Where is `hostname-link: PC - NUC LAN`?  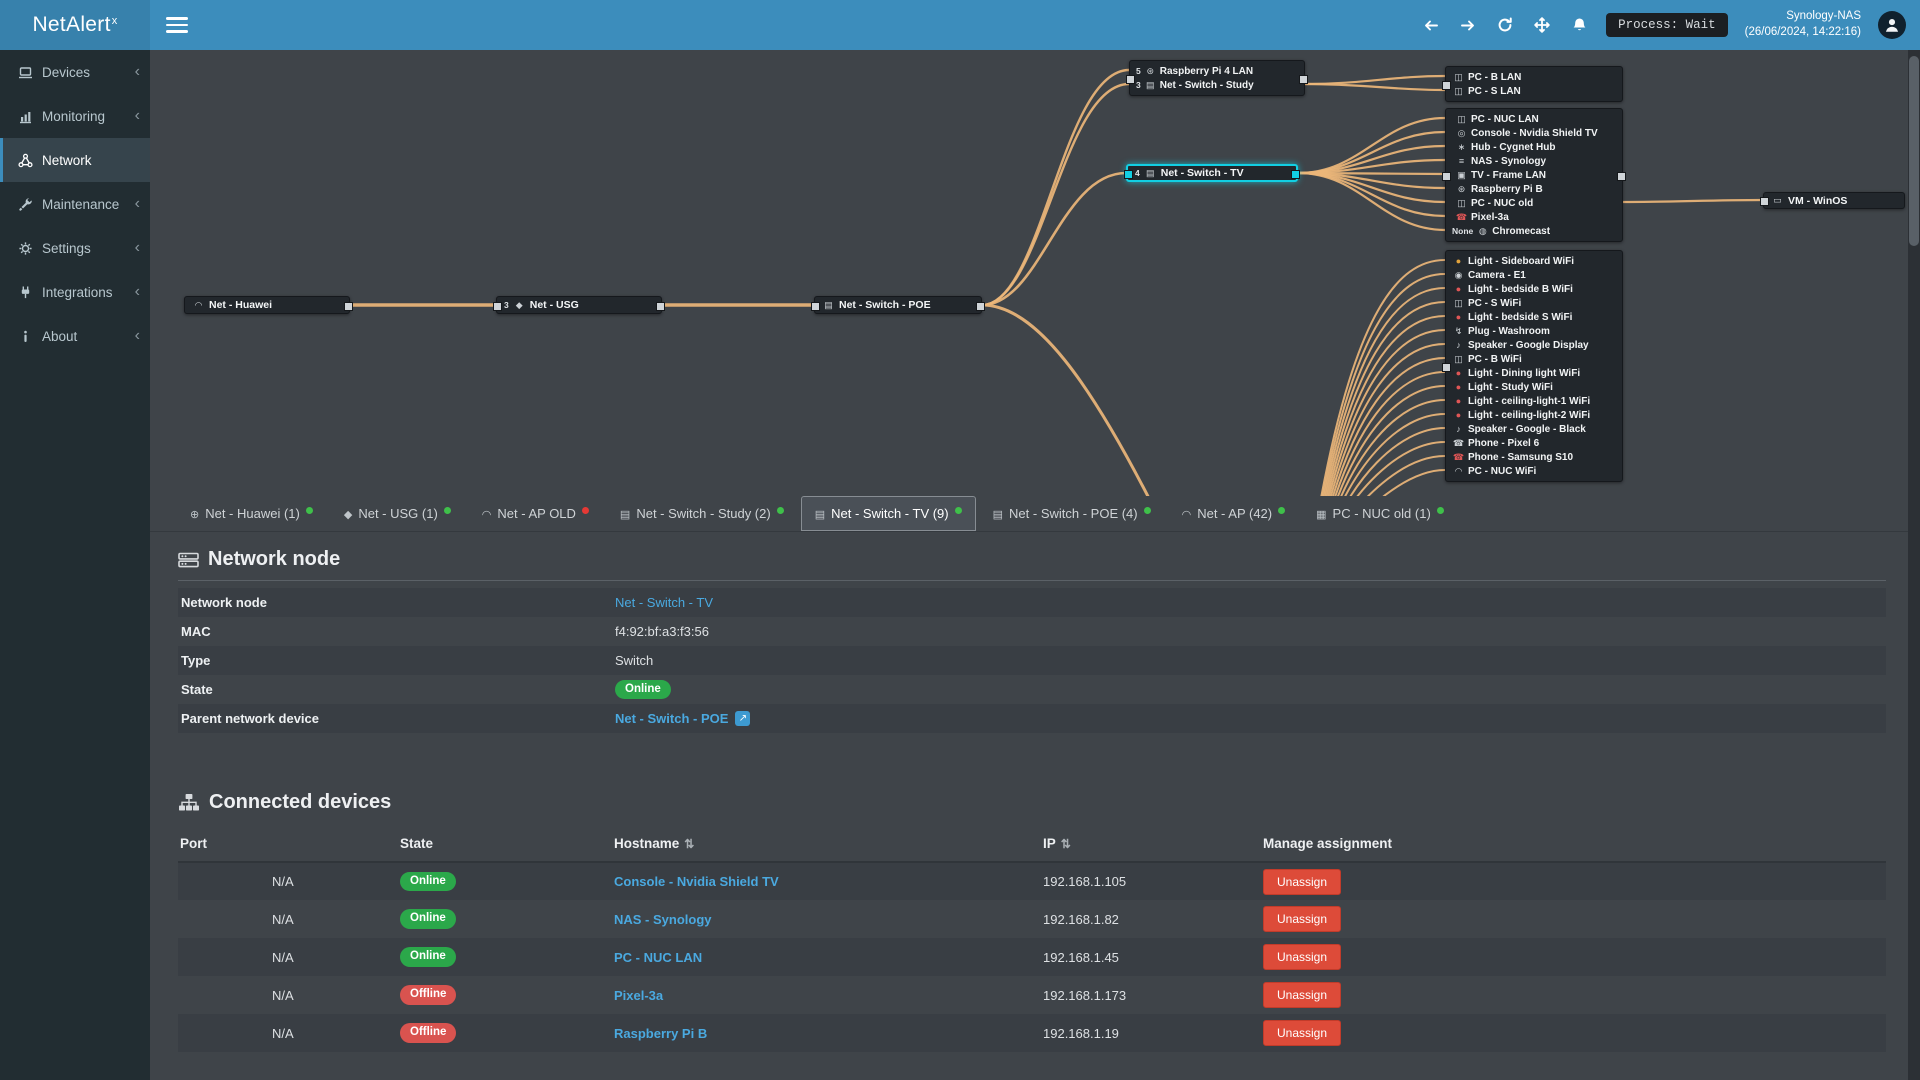 hostname-link: PC - NUC LAN is located at coordinates (658, 957).